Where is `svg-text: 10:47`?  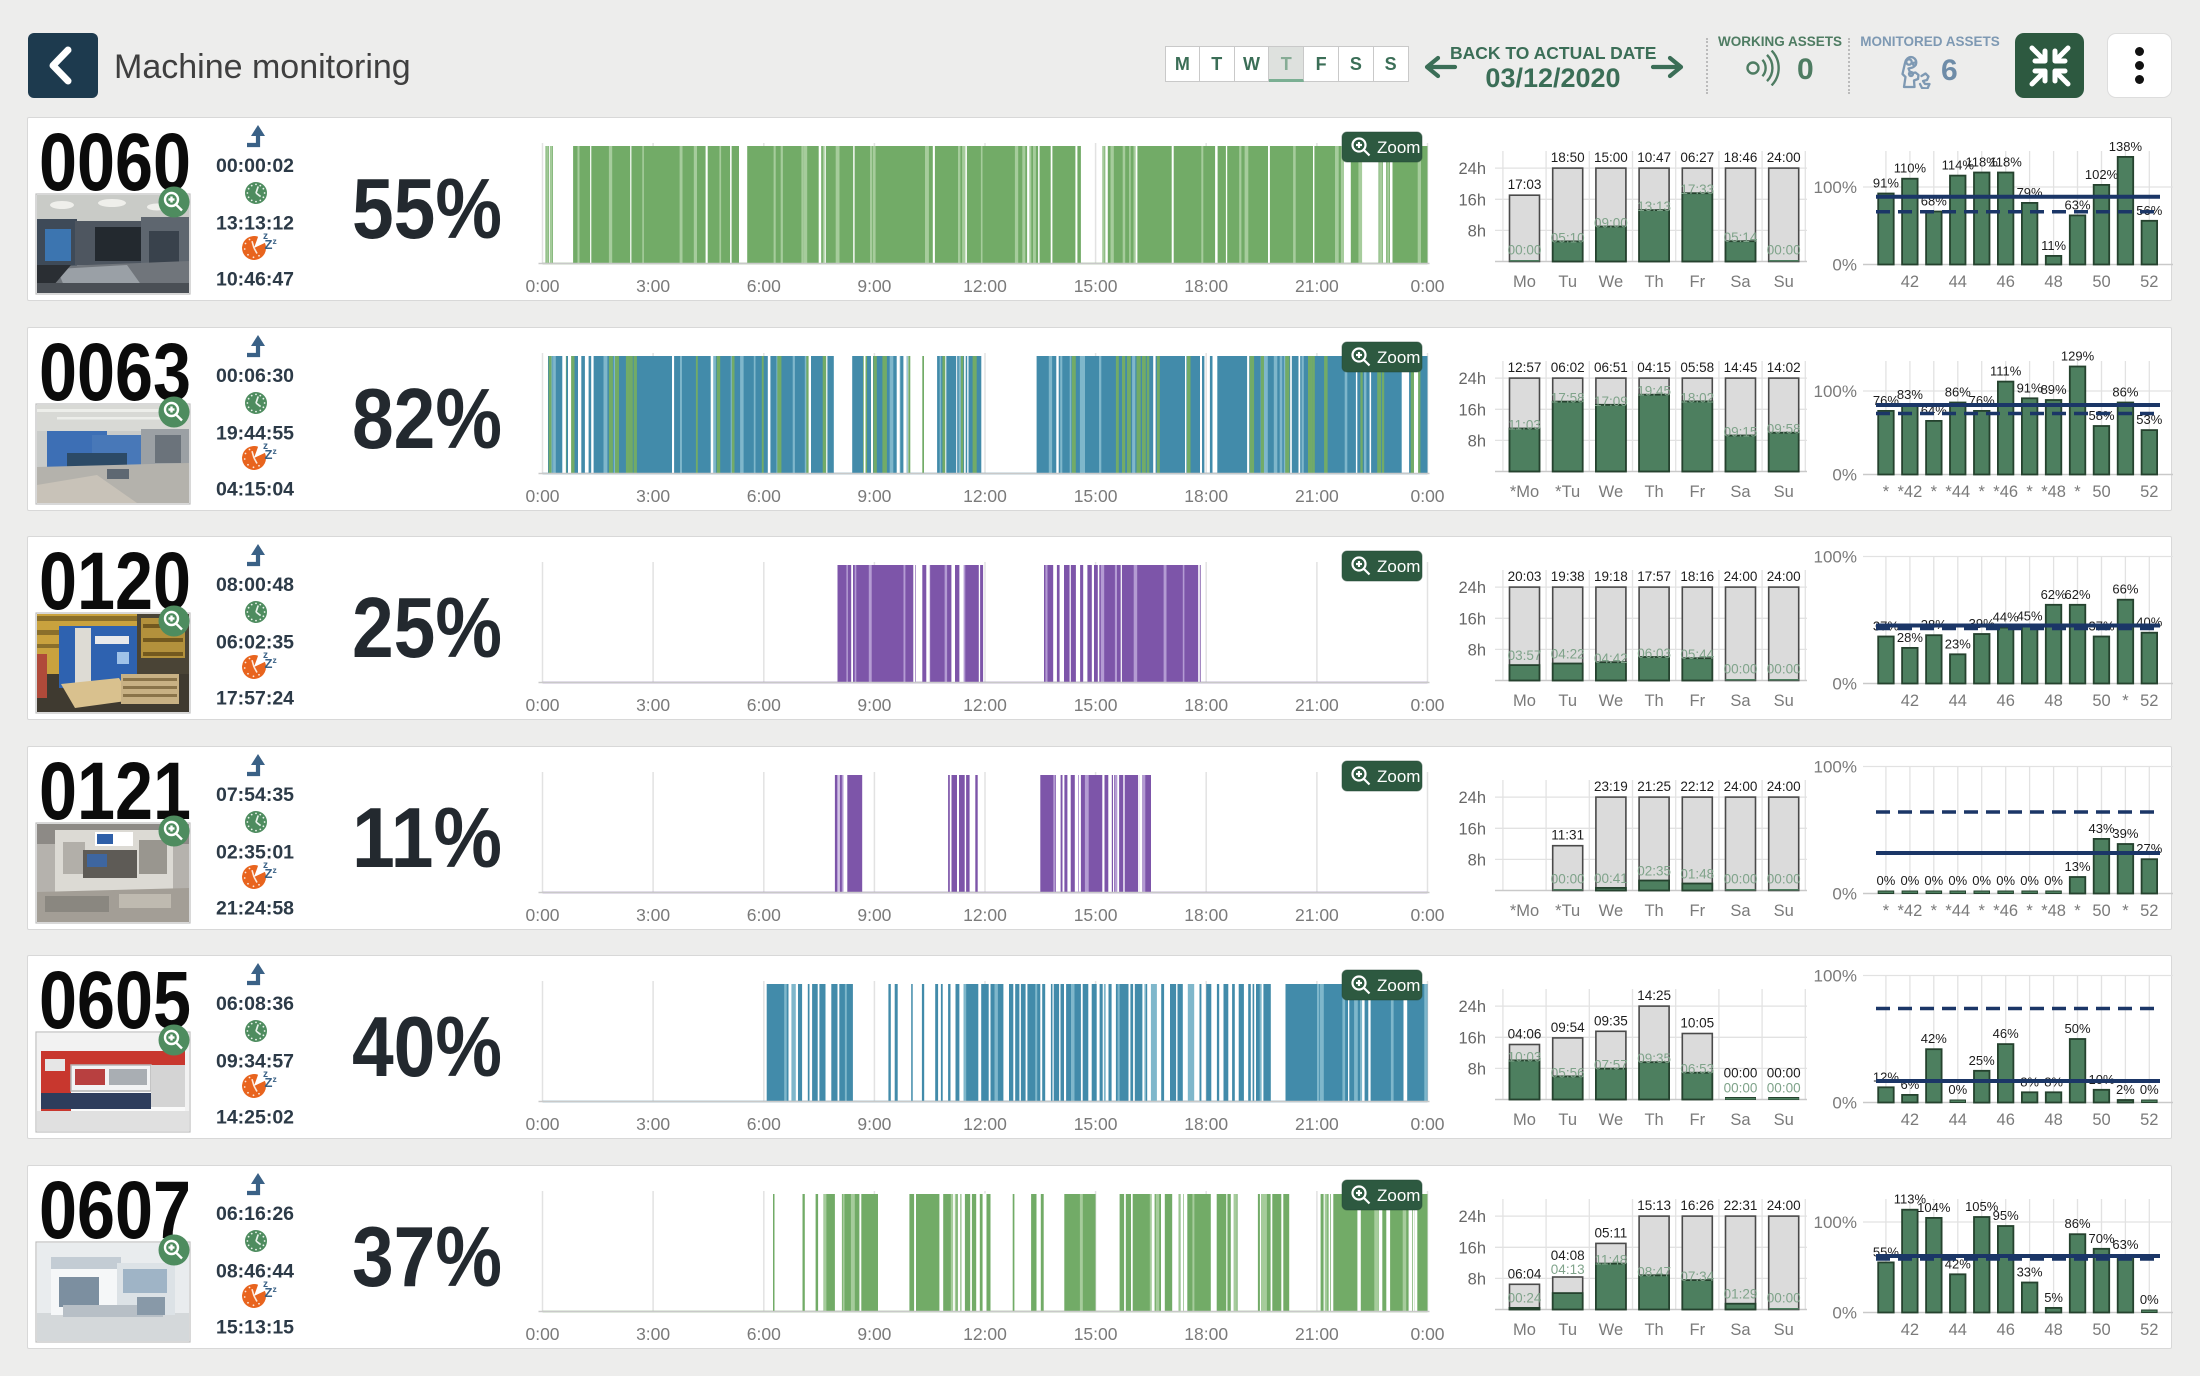
svg-text: 10:47 is located at coordinates (1654, 157).